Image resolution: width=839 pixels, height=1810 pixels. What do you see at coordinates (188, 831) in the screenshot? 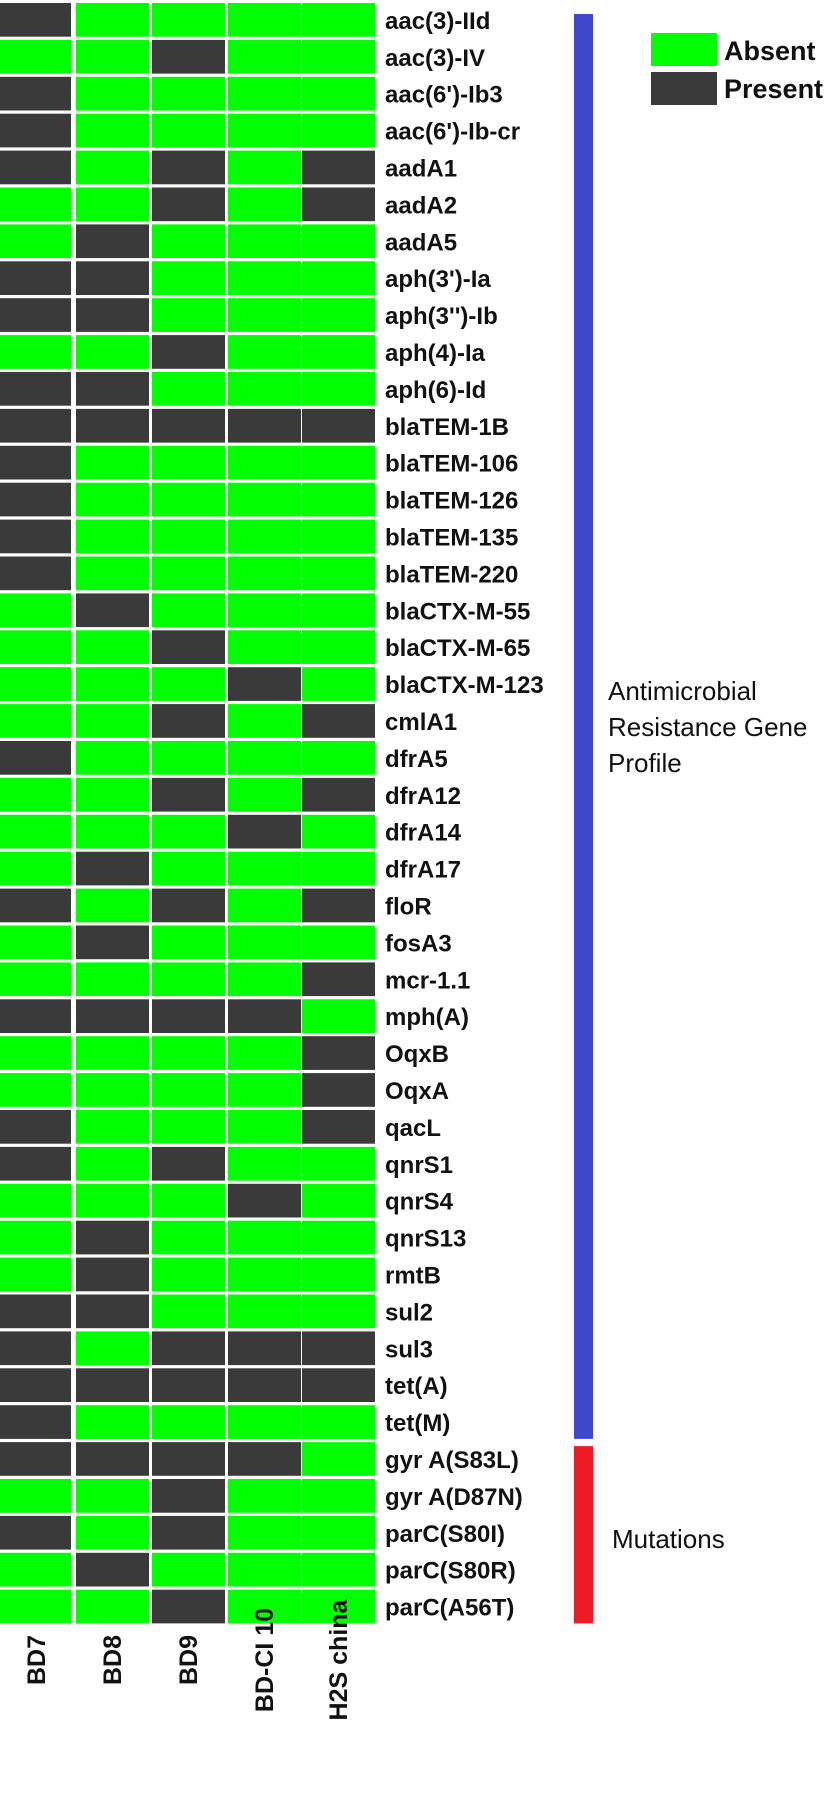
I see `cell-dfra14-bd9` at bounding box center [188, 831].